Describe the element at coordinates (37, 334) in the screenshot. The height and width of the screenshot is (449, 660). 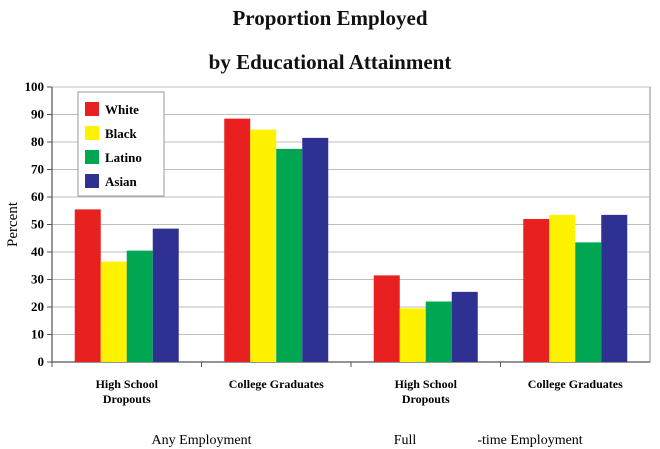
I see `y-tick-label: 10` at that location.